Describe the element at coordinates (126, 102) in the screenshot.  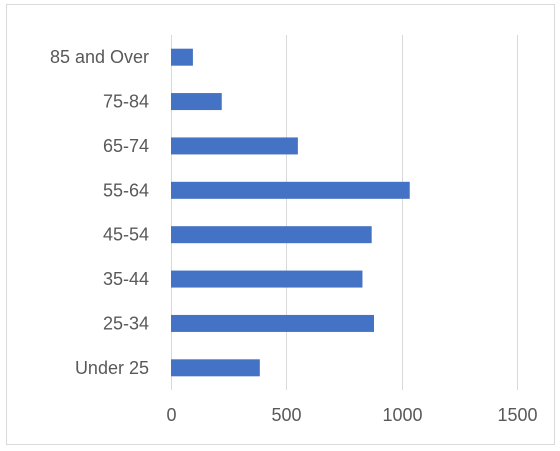
I see `category-label: 75-84` at that location.